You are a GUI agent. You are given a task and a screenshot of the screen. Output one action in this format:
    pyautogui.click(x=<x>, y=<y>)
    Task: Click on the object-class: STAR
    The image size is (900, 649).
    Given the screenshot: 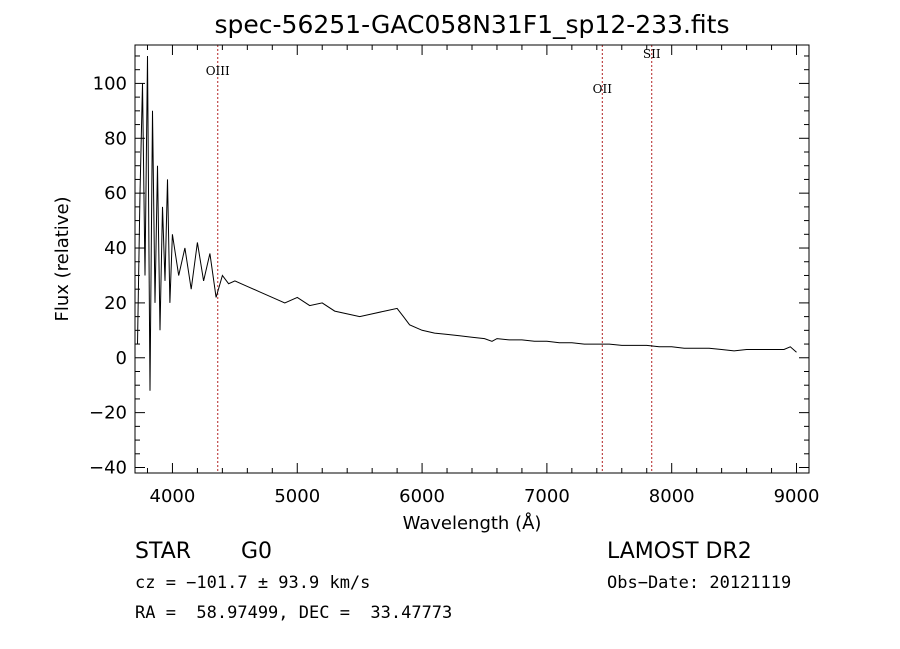 What is the action you would take?
    pyautogui.click(x=163, y=551)
    